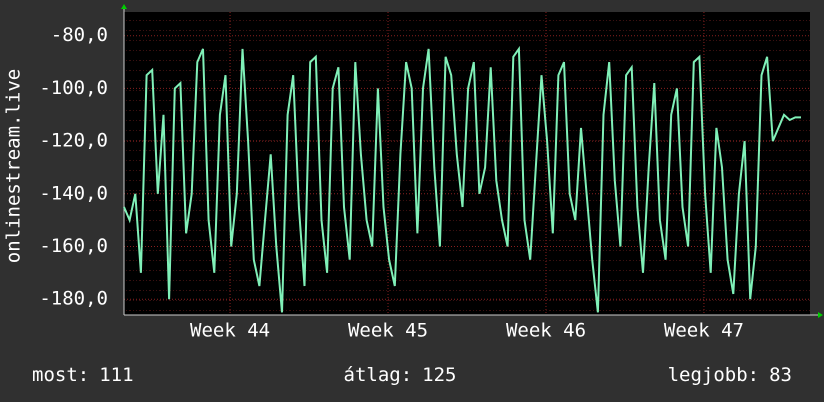  Describe the element at coordinates (704, 331) in the screenshot. I see `x-tick-label: Week 47` at that location.